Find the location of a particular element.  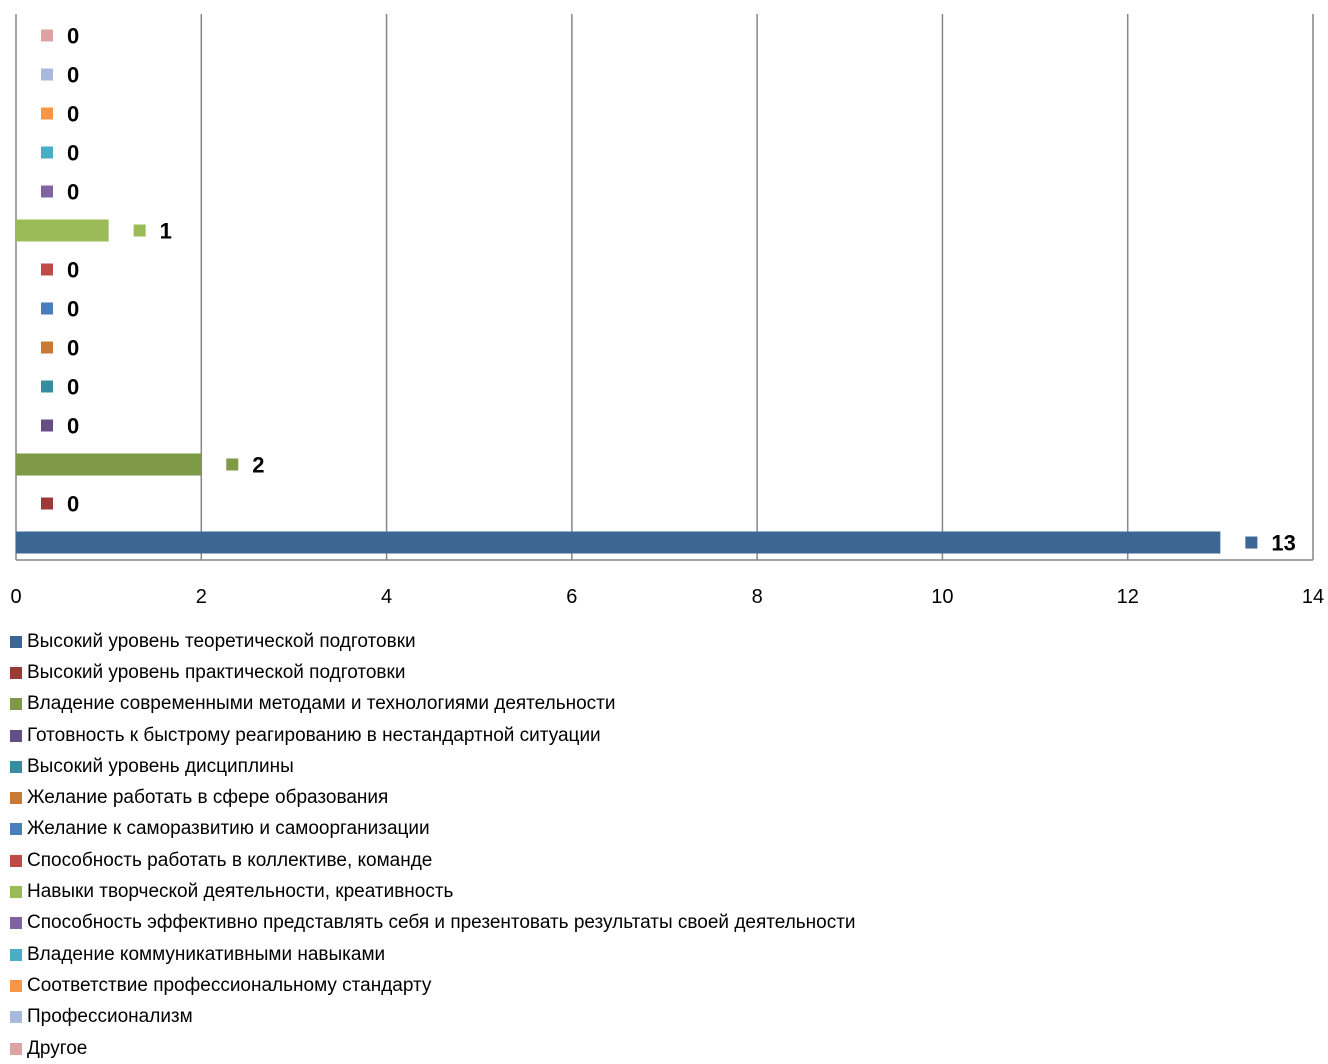

legend-label: Другое is located at coordinates (57, 1048).